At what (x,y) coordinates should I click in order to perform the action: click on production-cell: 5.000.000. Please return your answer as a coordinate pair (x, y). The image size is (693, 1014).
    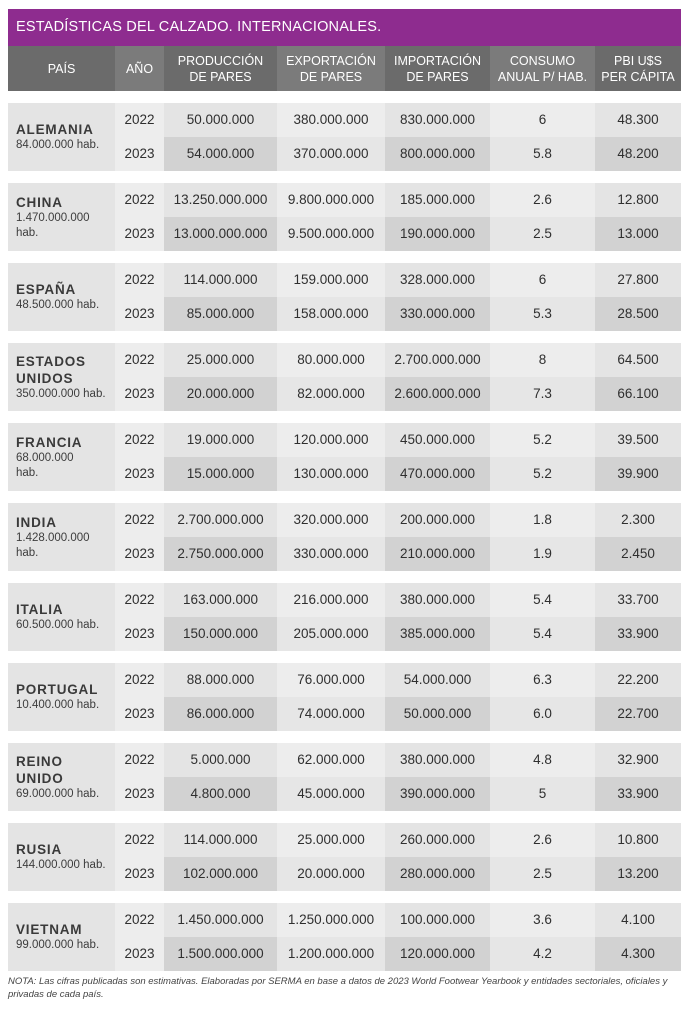
    Looking at the image, I should click on (220, 760).